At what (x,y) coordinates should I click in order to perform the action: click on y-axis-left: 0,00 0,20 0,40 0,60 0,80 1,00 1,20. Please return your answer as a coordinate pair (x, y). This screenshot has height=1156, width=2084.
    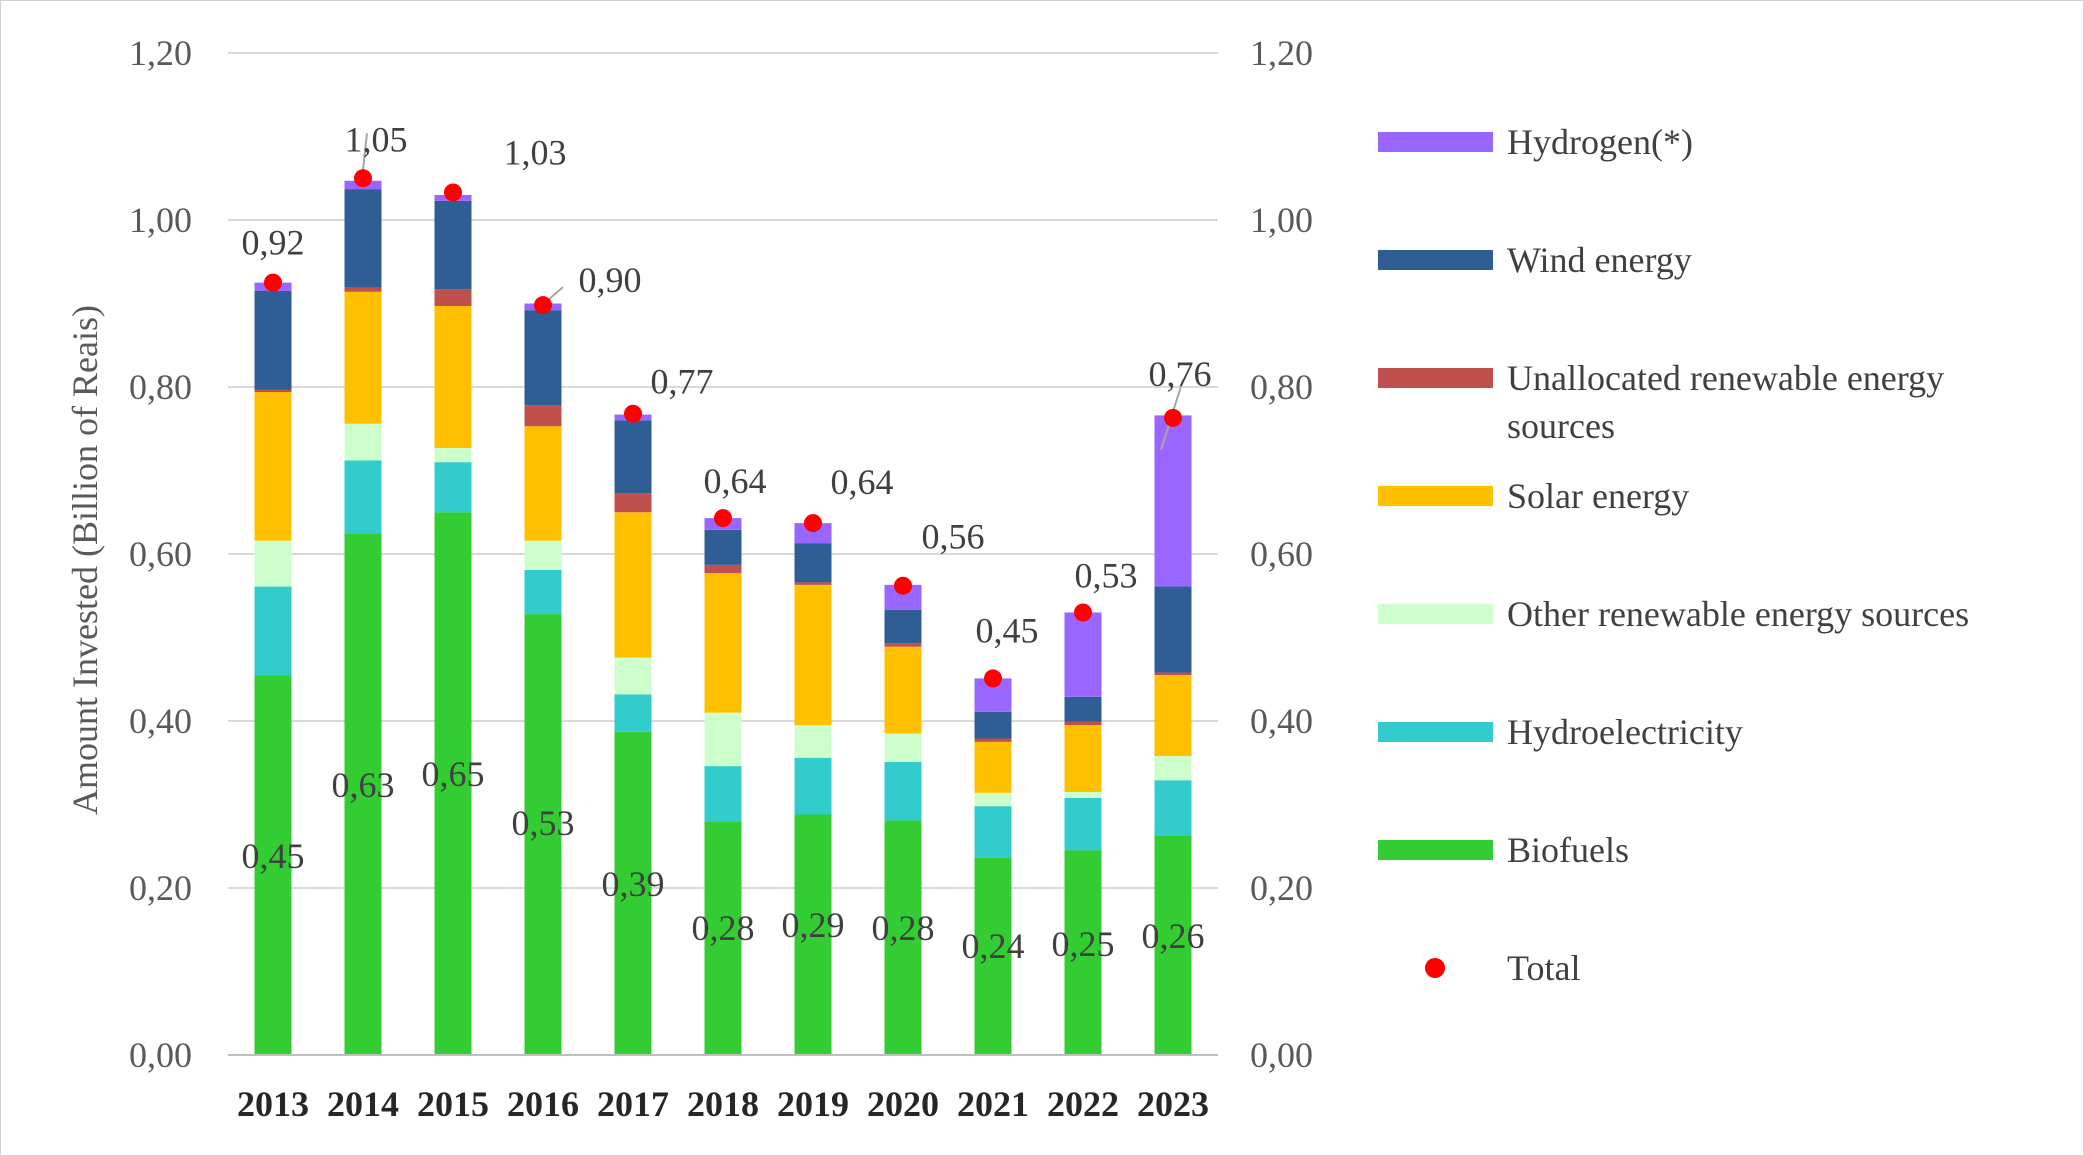
    Looking at the image, I should click on (160, 554).